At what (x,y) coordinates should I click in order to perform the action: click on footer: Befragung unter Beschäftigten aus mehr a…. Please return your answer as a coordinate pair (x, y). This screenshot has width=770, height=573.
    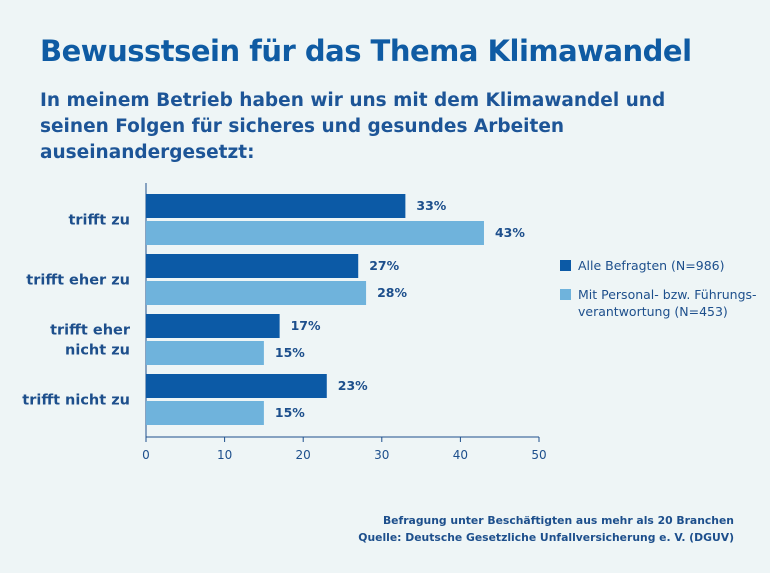
    Looking at the image, I should click on (546, 529).